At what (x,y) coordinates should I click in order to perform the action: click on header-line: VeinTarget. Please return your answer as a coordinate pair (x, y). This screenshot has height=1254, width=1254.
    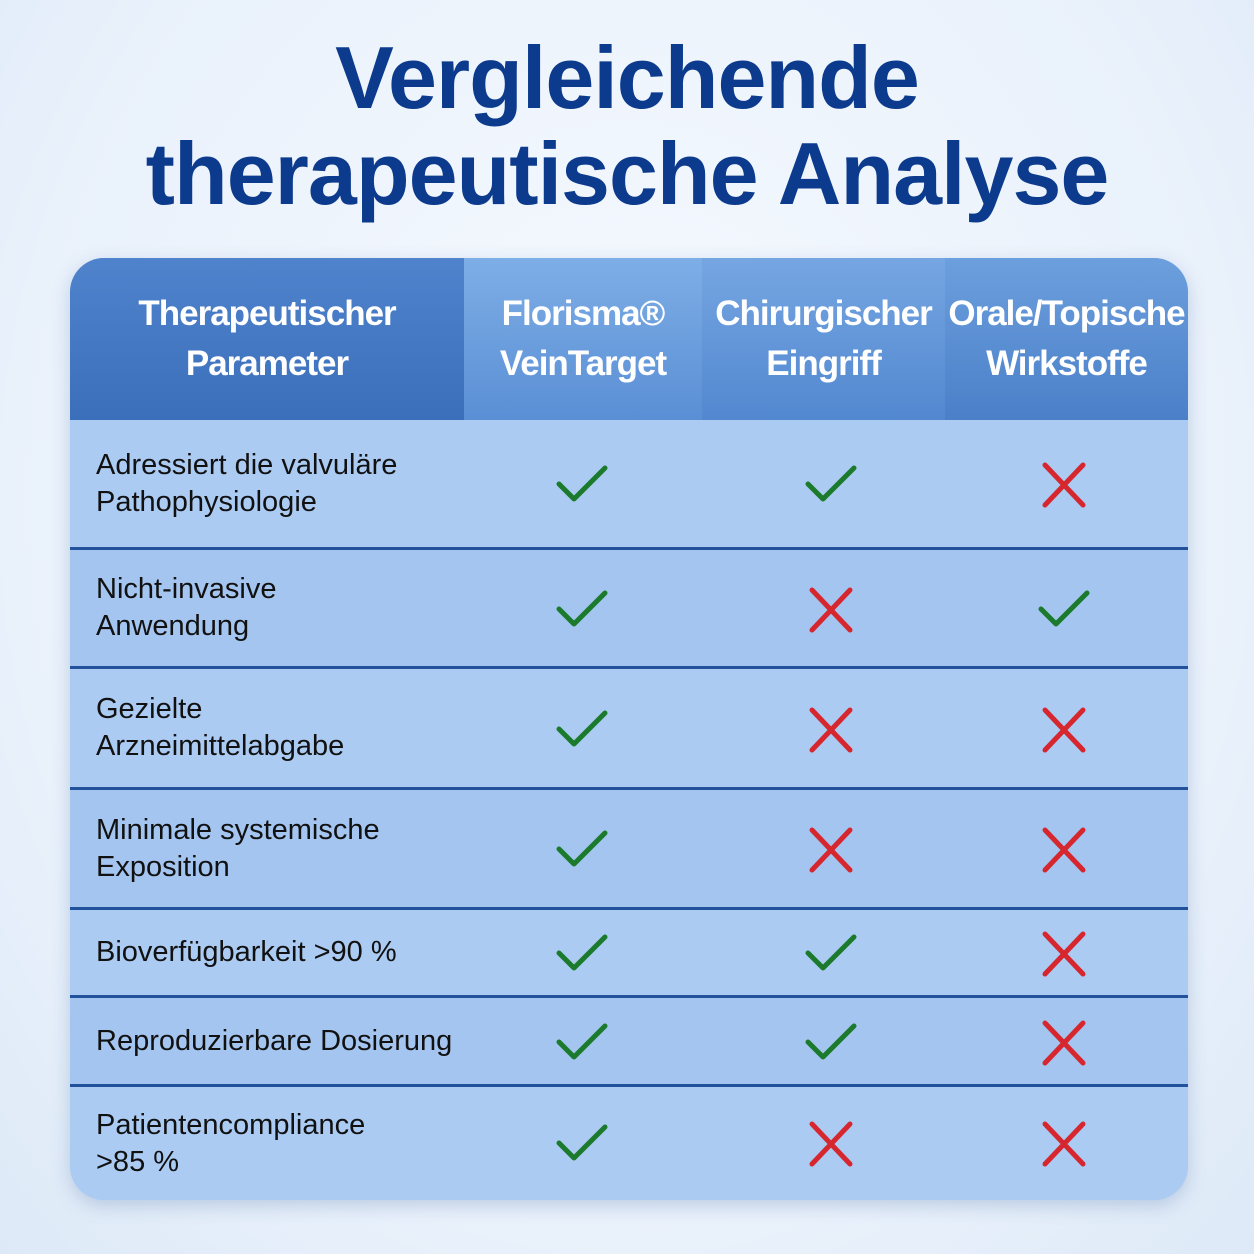
    Looking at the image, I should click on (583, 363).